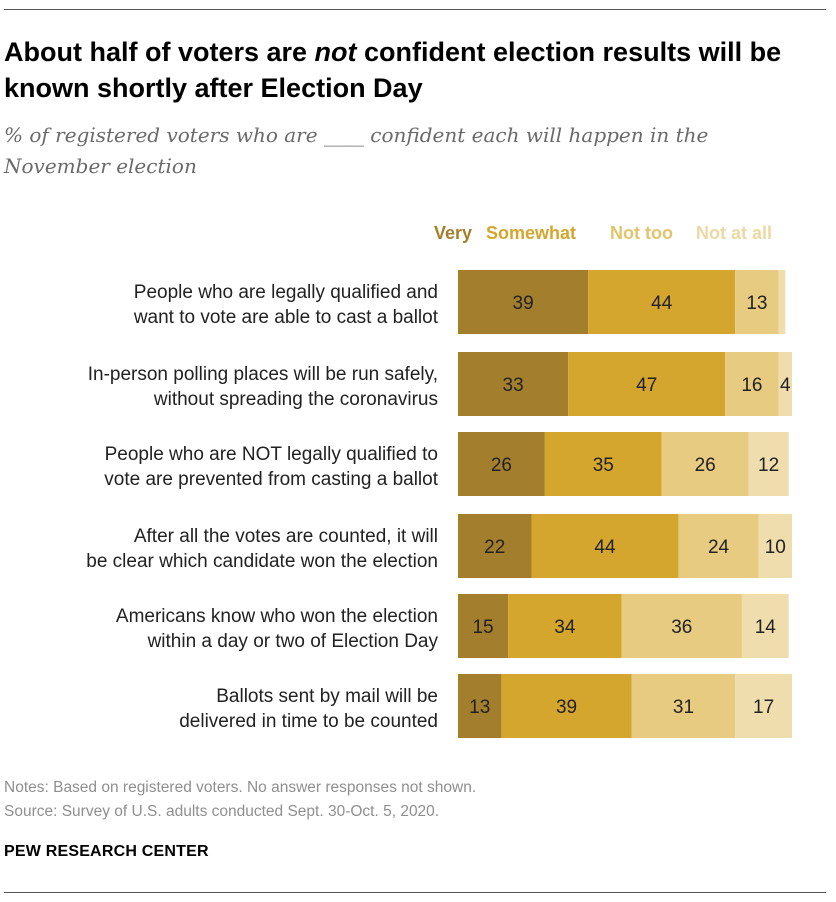 Image resolution: width=836 pixels, height=902 pixels. I want to click on data-label: 22, so click(494, 547).